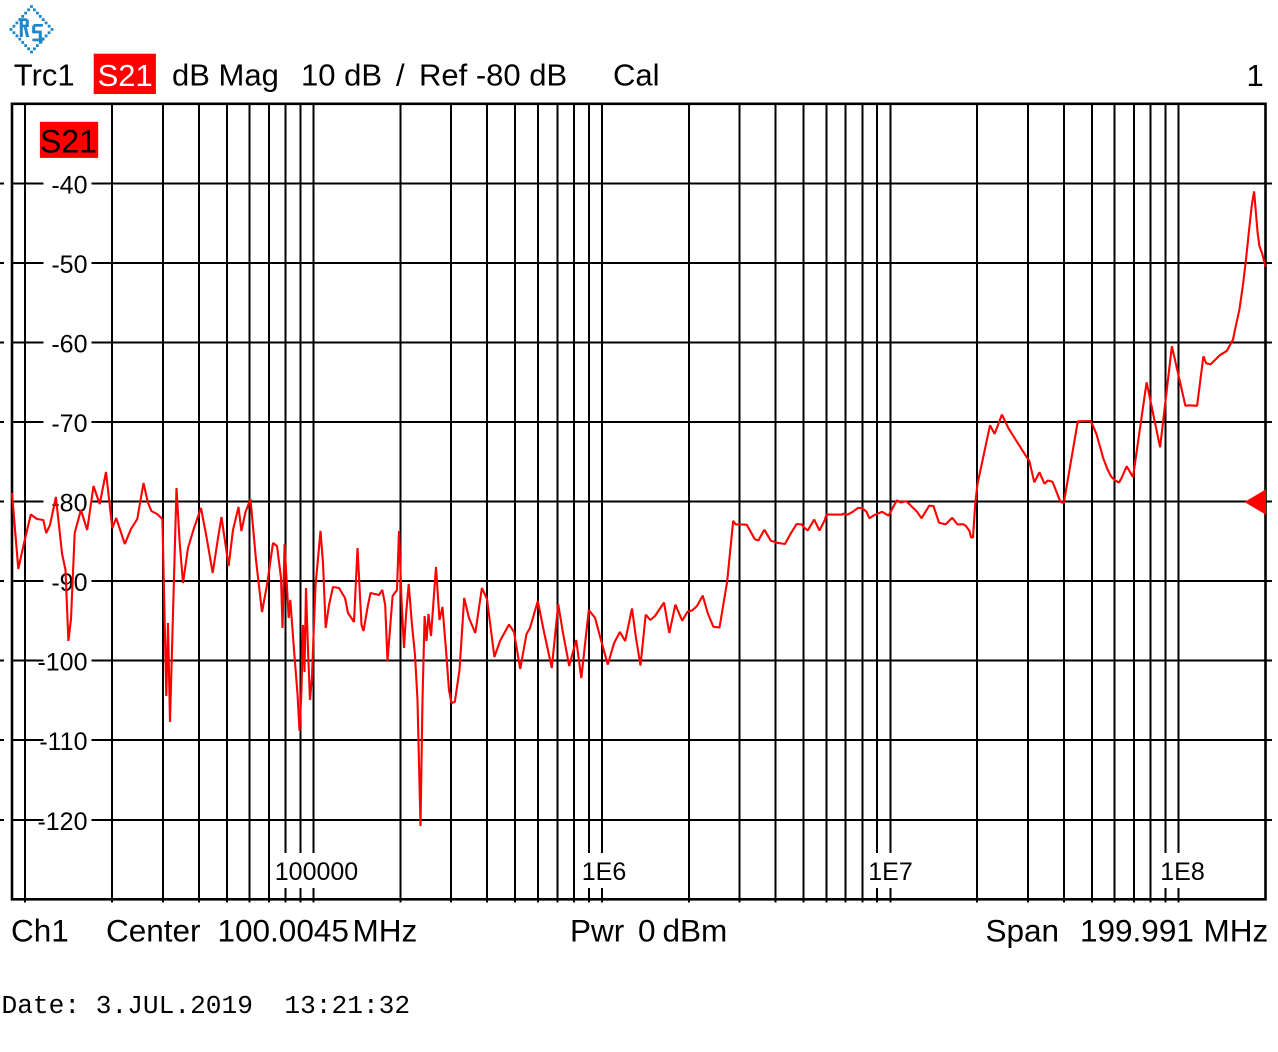 This screenshot has height=1052, width=1278. I want to click on svg-text: 1E6, so click(604, 872).